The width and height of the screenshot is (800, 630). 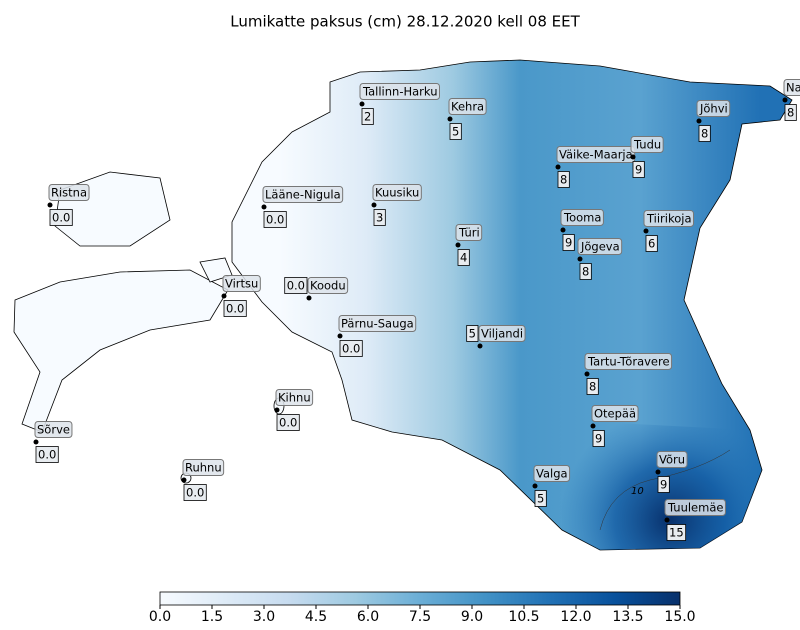 I want to click on station-name: Väike-Maarja, so click(x=596, y=155).